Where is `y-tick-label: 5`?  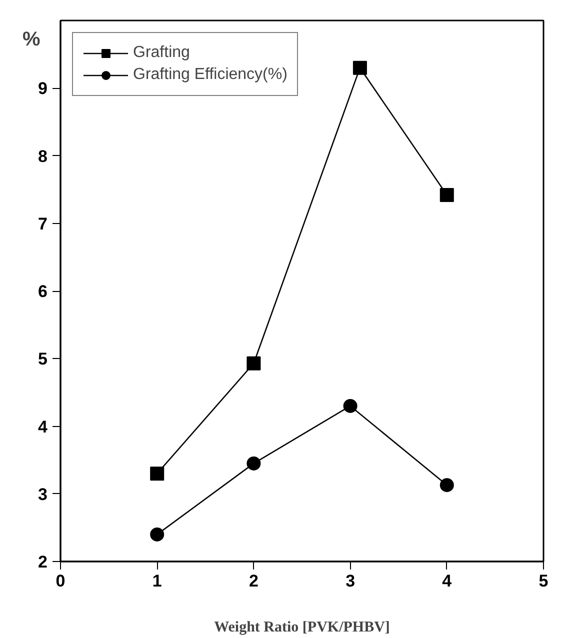
y-tick-label: 5 is located at coordinates (43, 359).